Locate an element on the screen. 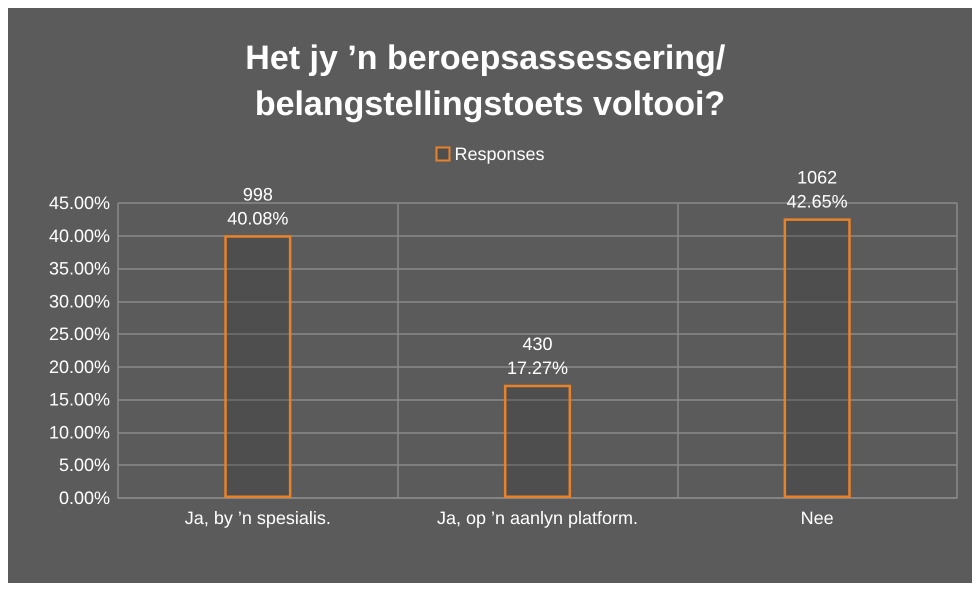 Image resolution: width=980 pixels, height=591 pixels. y-tick-label: 5.00% is located at coordinates (84, 465).